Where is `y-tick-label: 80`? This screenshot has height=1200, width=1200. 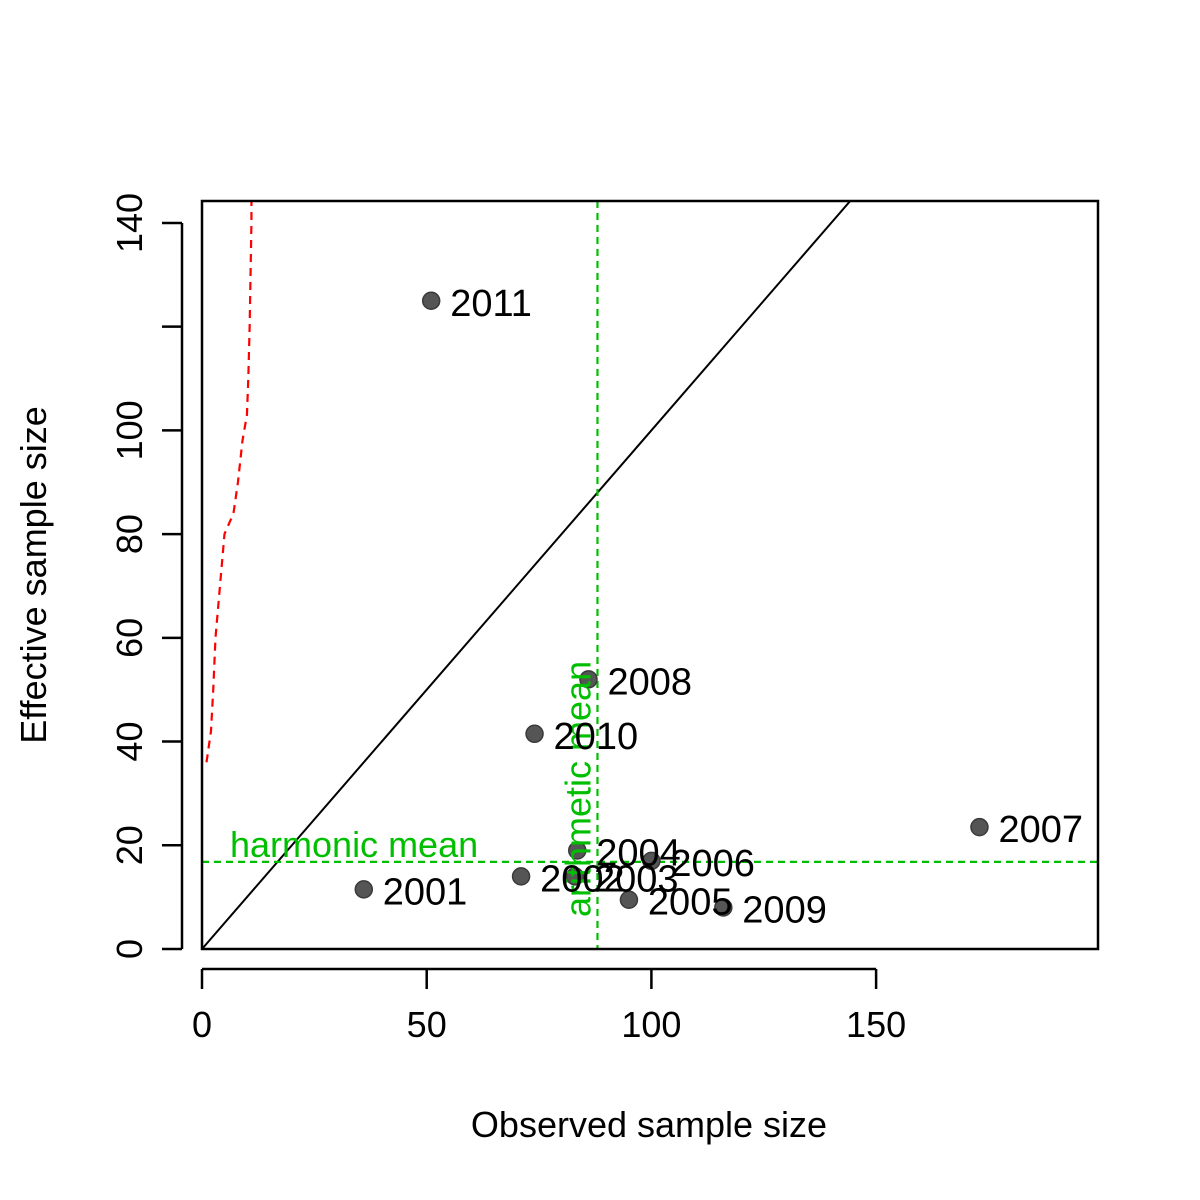
y-tick-label: 80 is located at coordinates (129, 534).